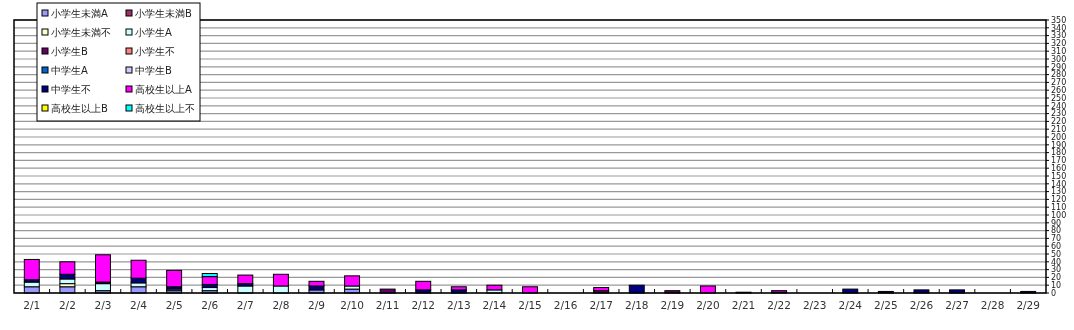 The height and width of the screenshot is (330, 1074). Describe the element at coordinates (459, 305) in the screenshot. I see `x-tick-label: 2/13` at that location.